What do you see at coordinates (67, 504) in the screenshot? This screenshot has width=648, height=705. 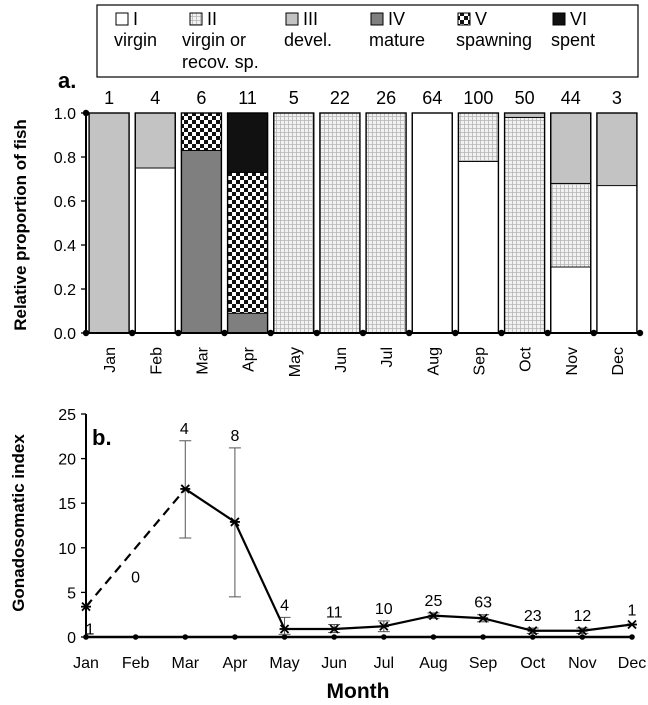 I see `b-y-tick-label: 15` at bounding box center [67, 504].